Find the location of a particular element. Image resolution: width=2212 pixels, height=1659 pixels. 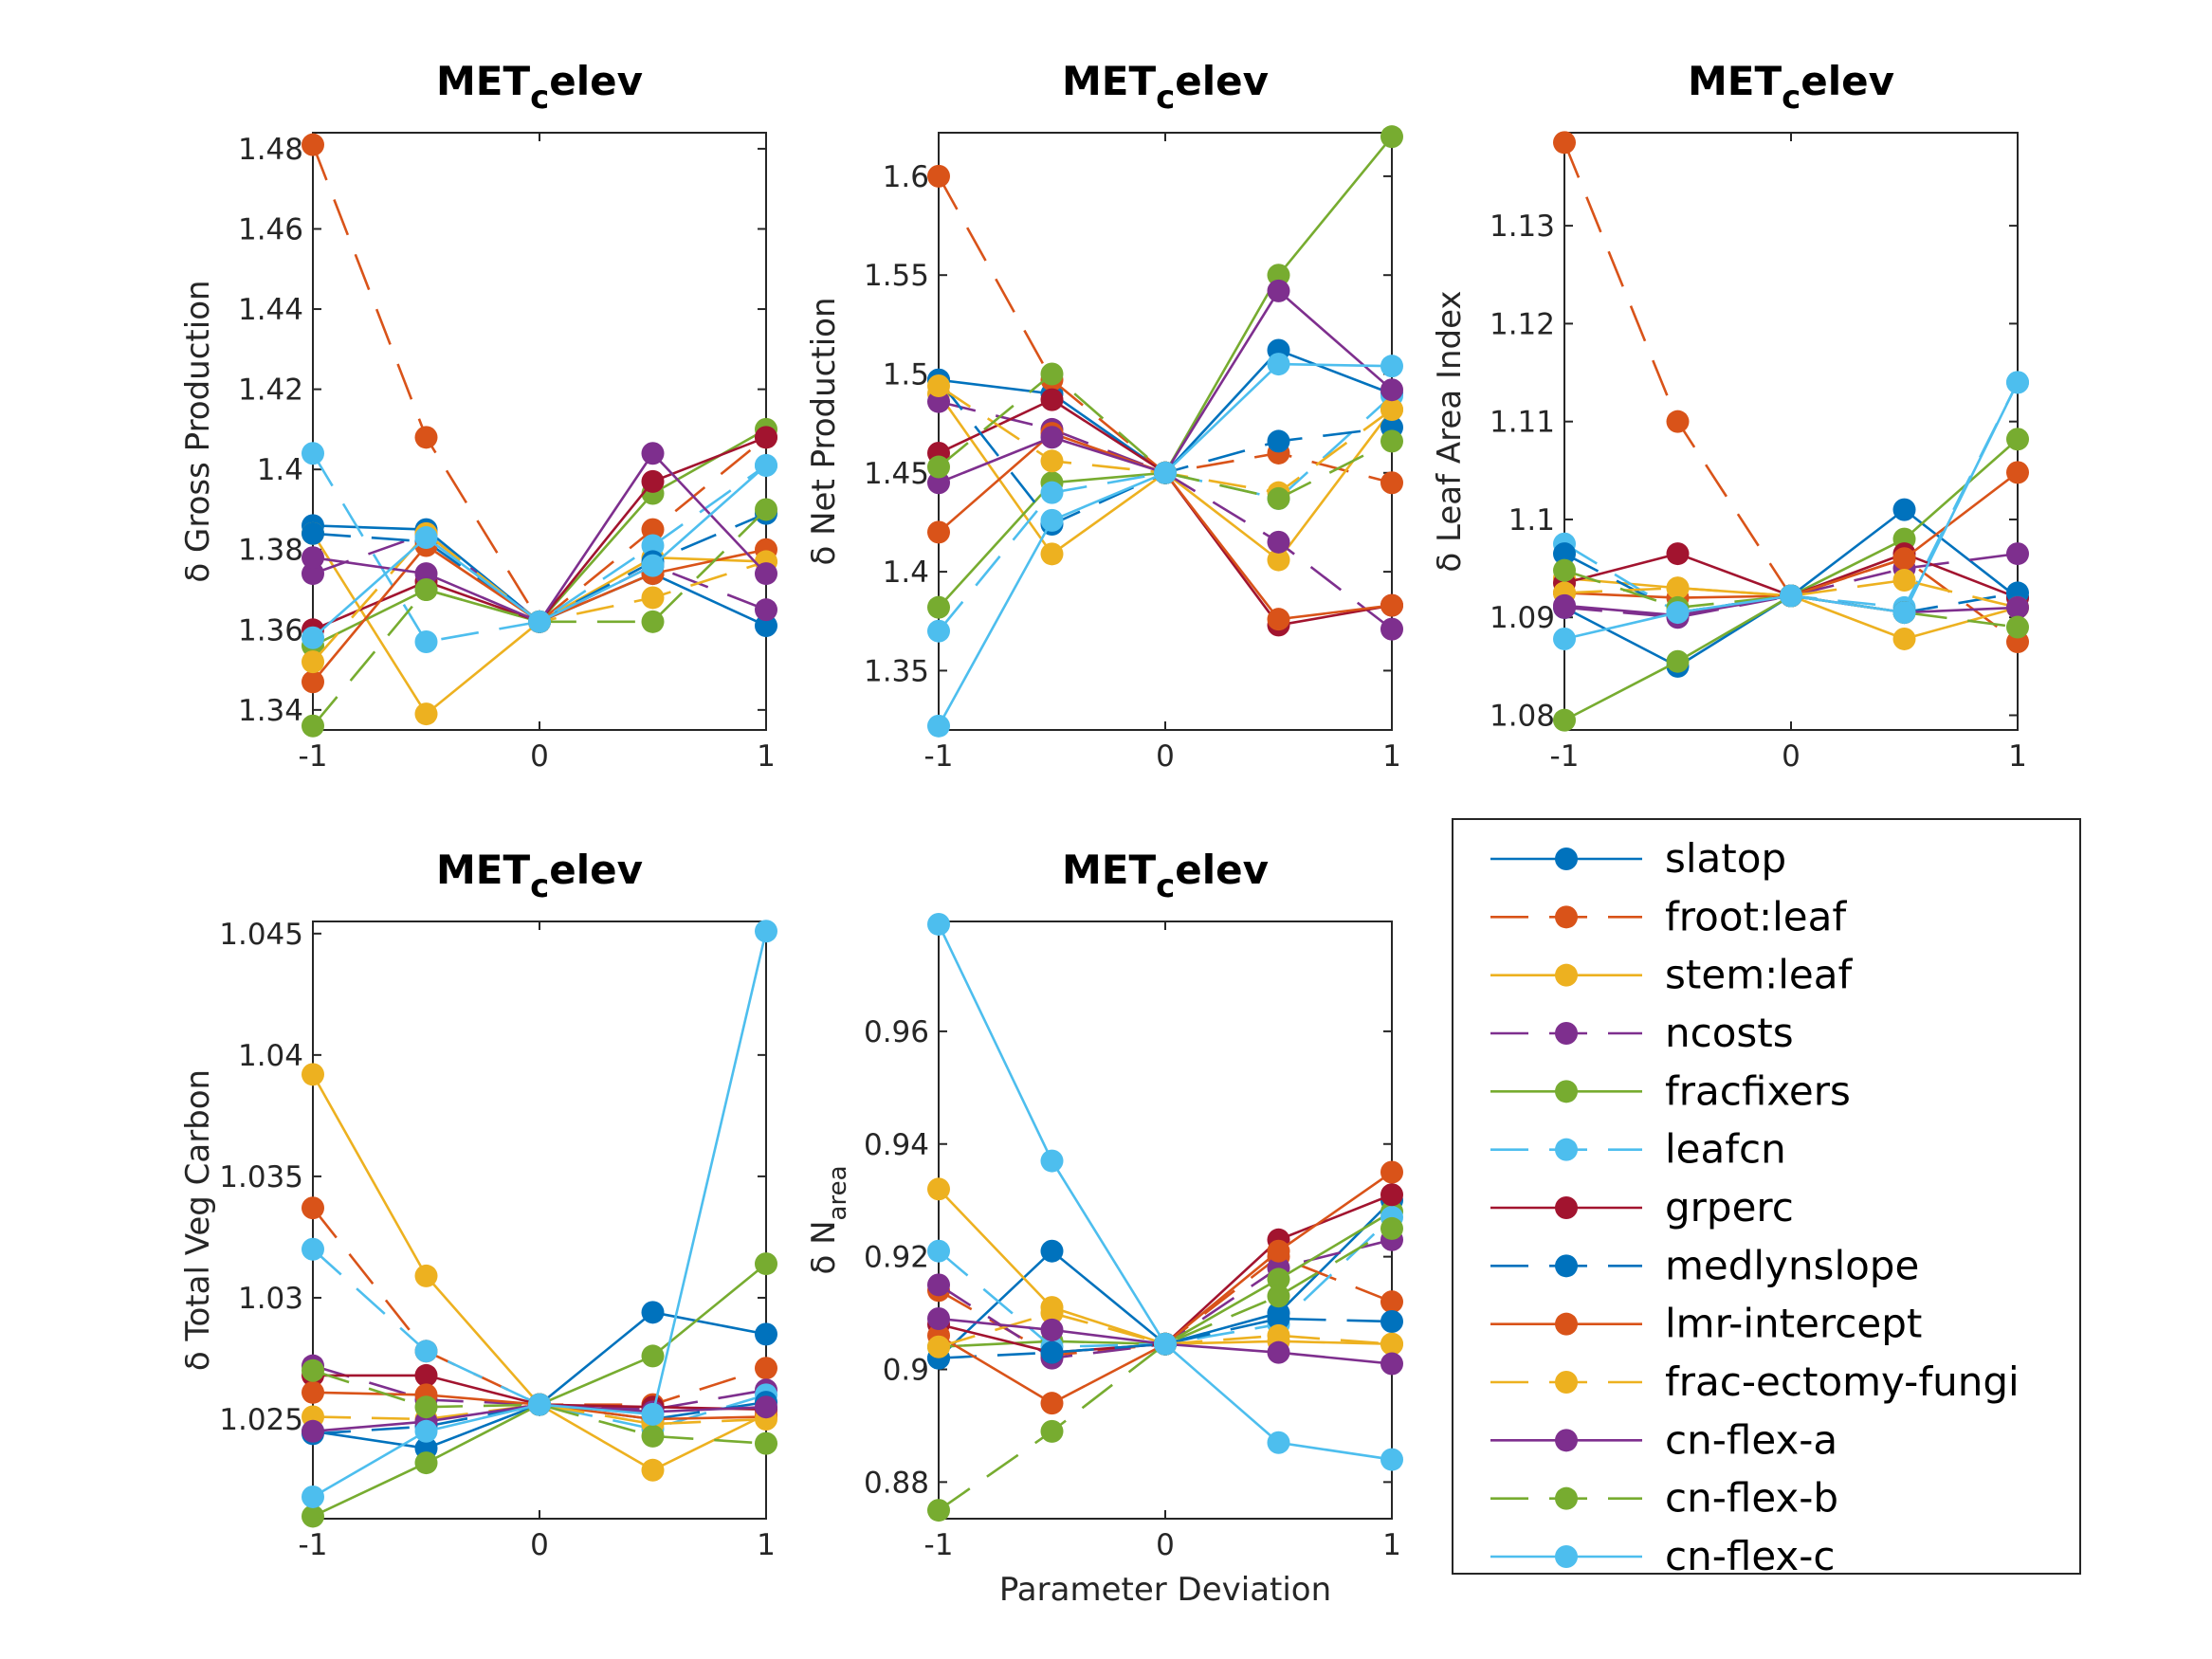

legend-entry: frac-ectomy-fungi is located at coordinates (1755, 1381).